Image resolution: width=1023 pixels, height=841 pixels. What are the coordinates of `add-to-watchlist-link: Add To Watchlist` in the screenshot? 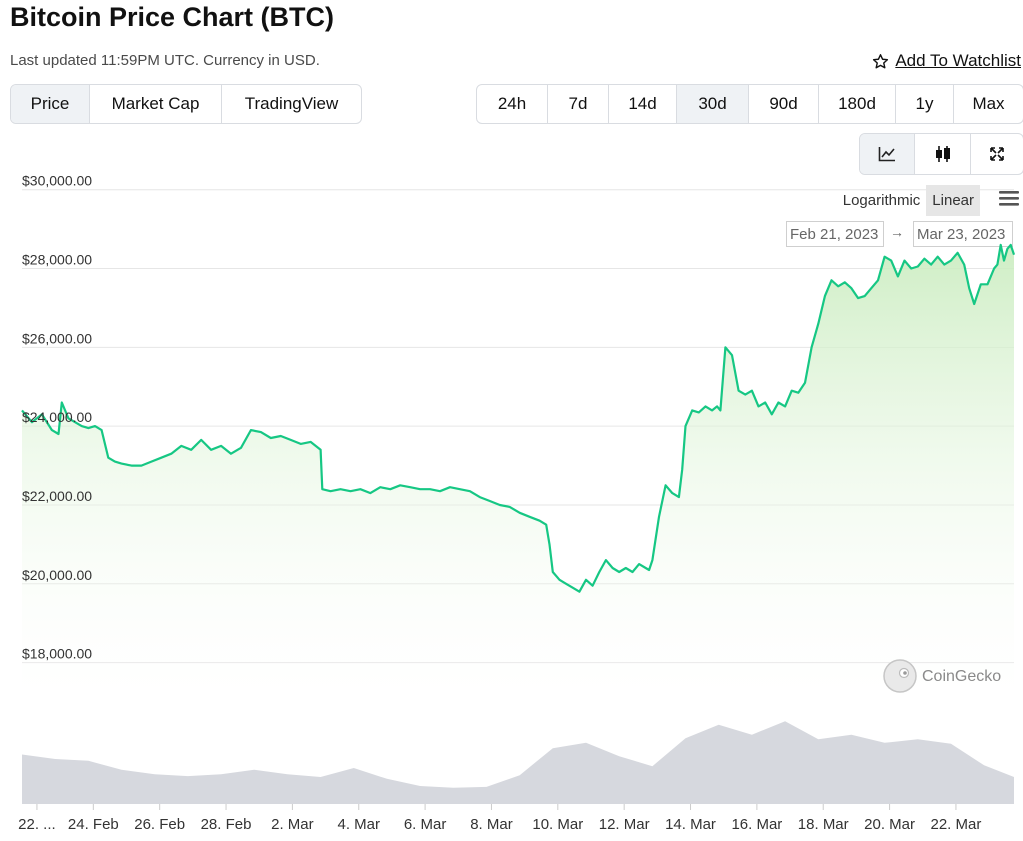 It's located at (946, 61).